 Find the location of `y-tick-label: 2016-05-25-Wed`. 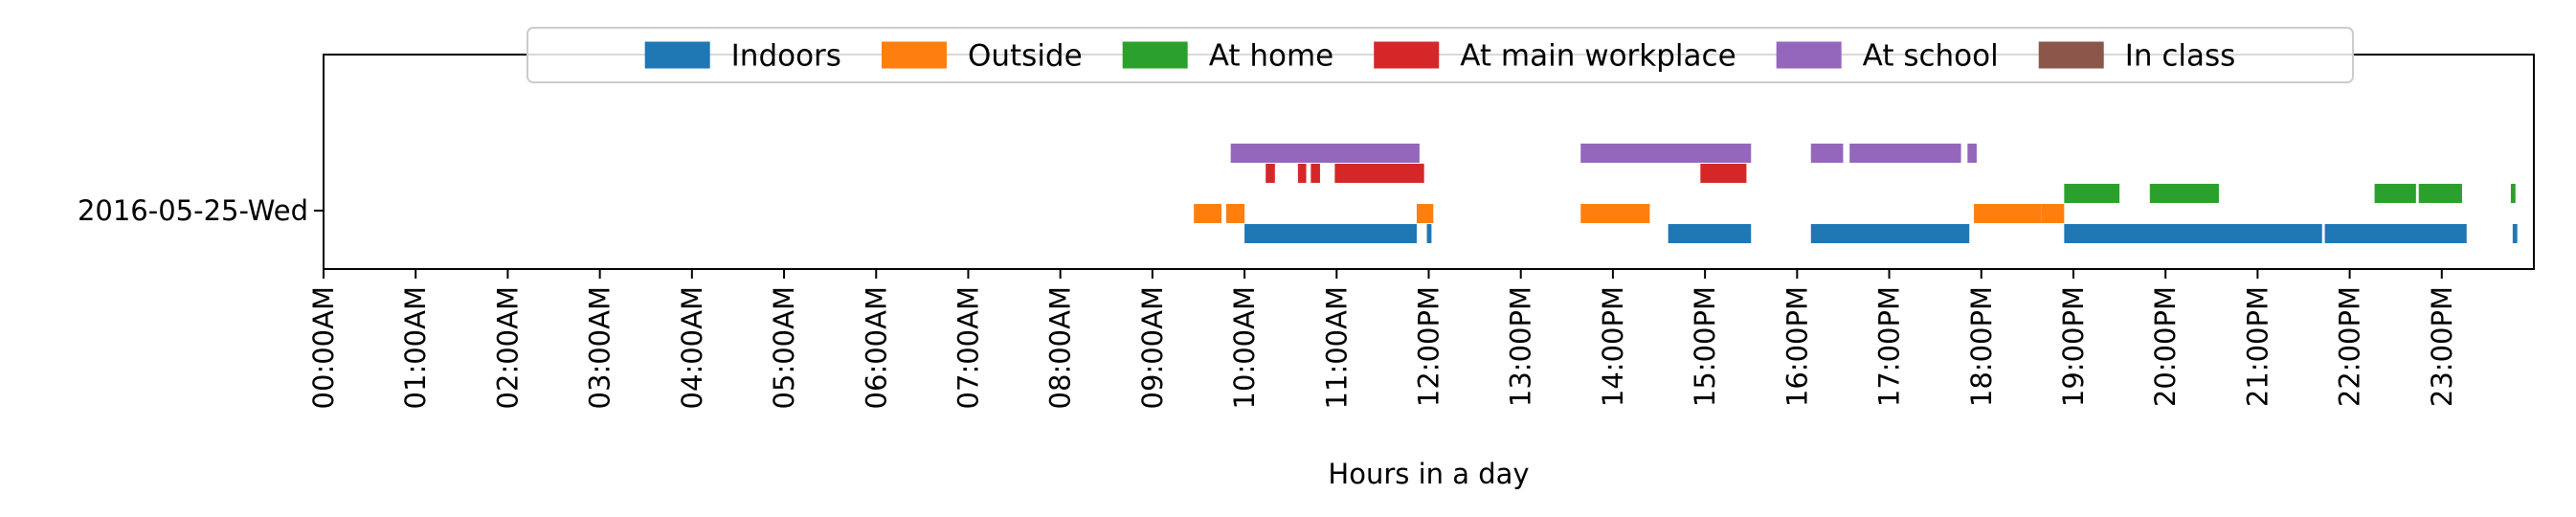

y-tick-label: 2016-05-25-Wed is located at coordinates (193, 210).